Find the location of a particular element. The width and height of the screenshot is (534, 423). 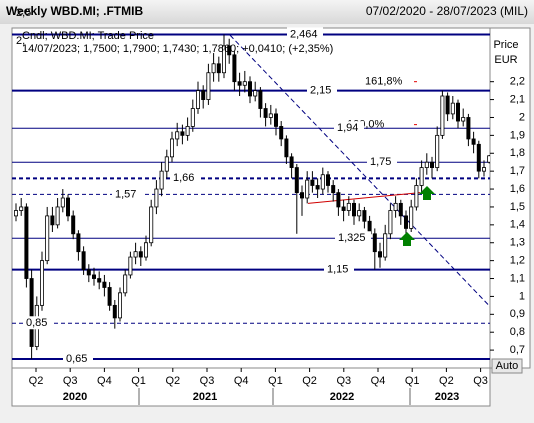

fib-label: 161,8% is located at coordinates (384, 82).